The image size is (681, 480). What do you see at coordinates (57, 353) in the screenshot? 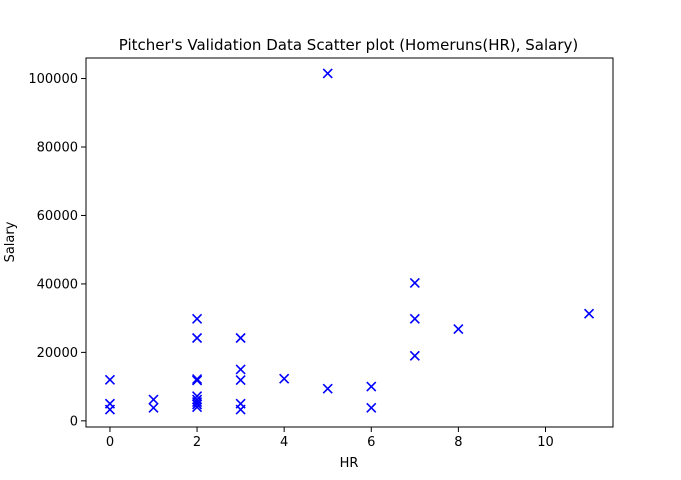
I see `y-tick-label: 20000` at bounding box center [57, 353].